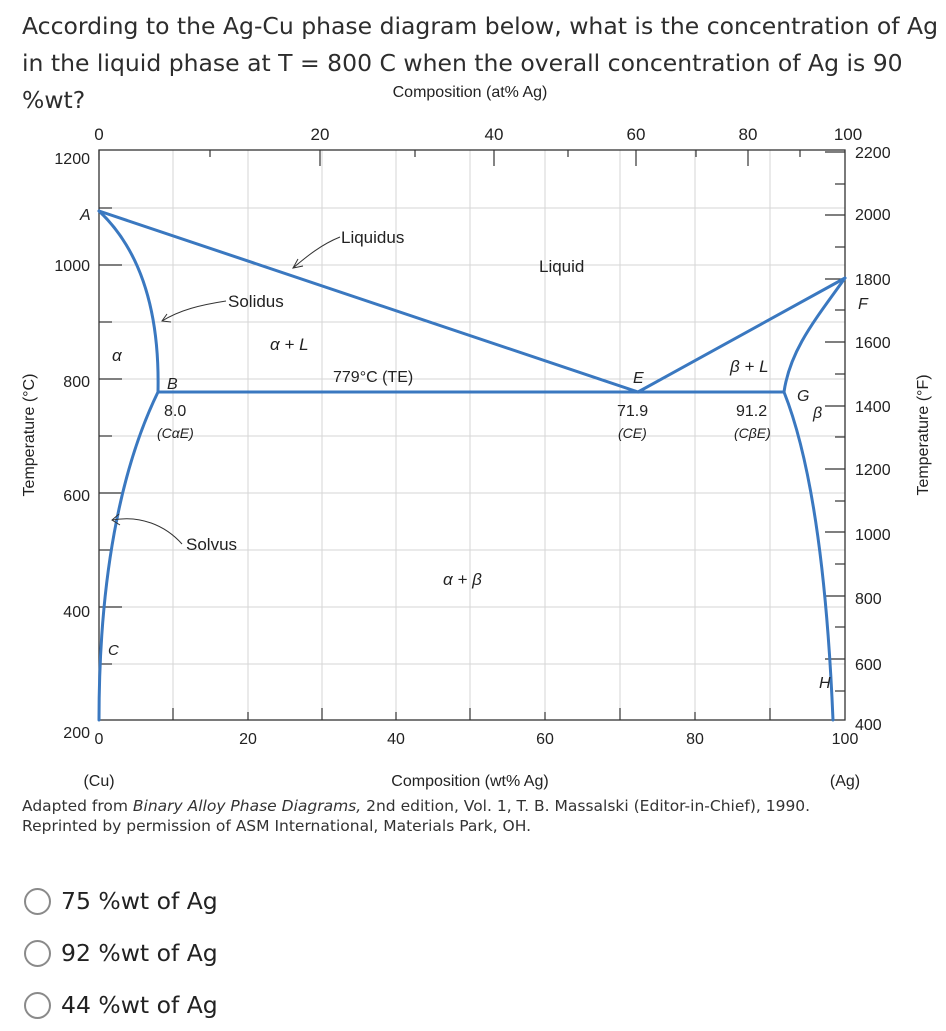 The height and width of the screenshot is (1031, 946). What do you see at coordinates (749, 366) in the screenshot?
I see `region-label-beta-l: β + L` at bounding box center [749, 366].